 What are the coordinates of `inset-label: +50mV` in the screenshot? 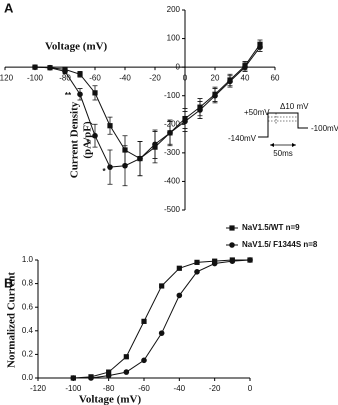 It's located at (257, 112).